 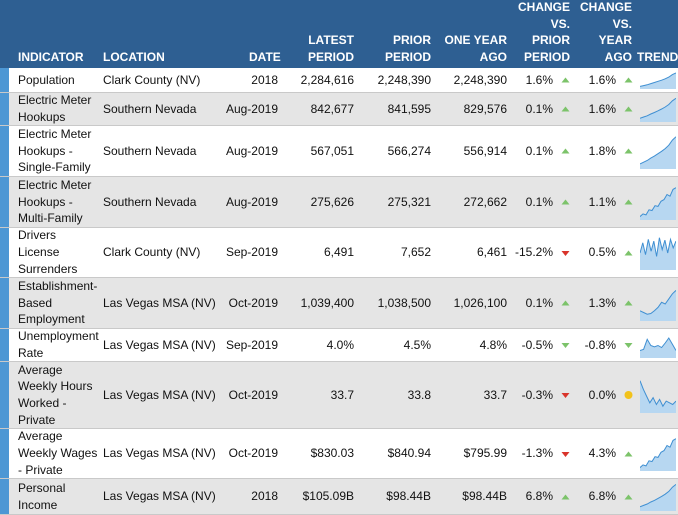 What do you see at coordinates (407, 48) in the screenshot?
I see `header-prior-period: PRIOR PERIOD` at bounding box center [407, 48].